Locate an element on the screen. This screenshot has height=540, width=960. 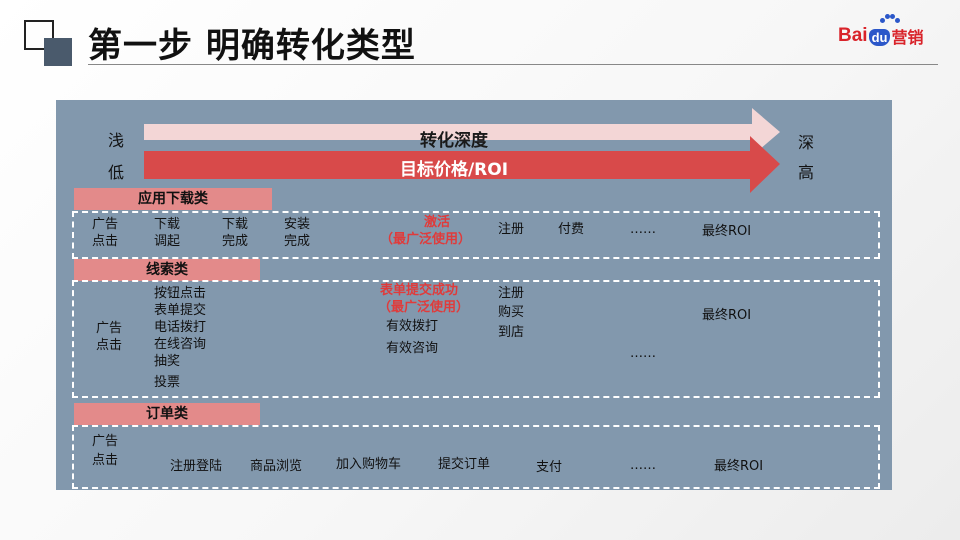
app-download-done-2: 完成 is located at coordinates (235, 241).